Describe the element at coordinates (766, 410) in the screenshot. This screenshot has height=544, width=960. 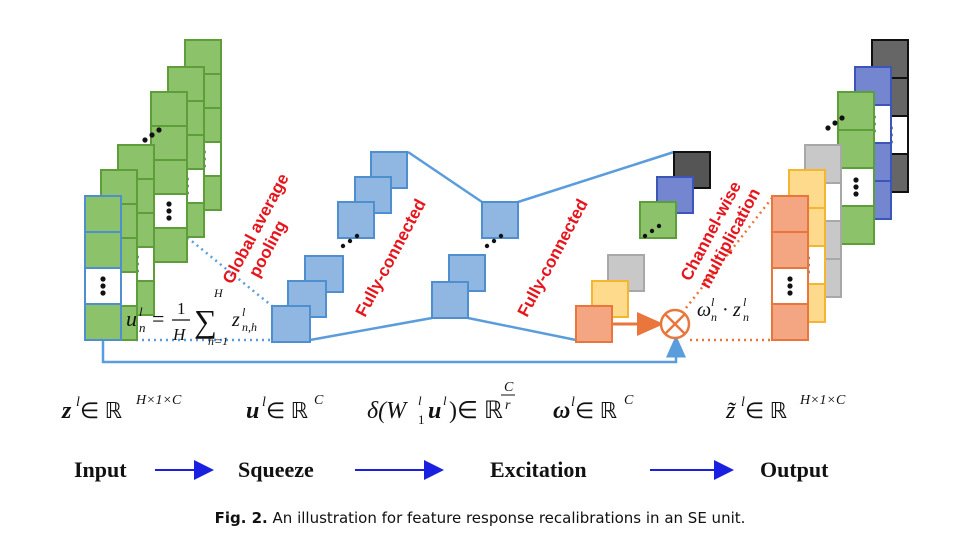
I see `shape-zt-rel: ∈ ℝ` at that location.